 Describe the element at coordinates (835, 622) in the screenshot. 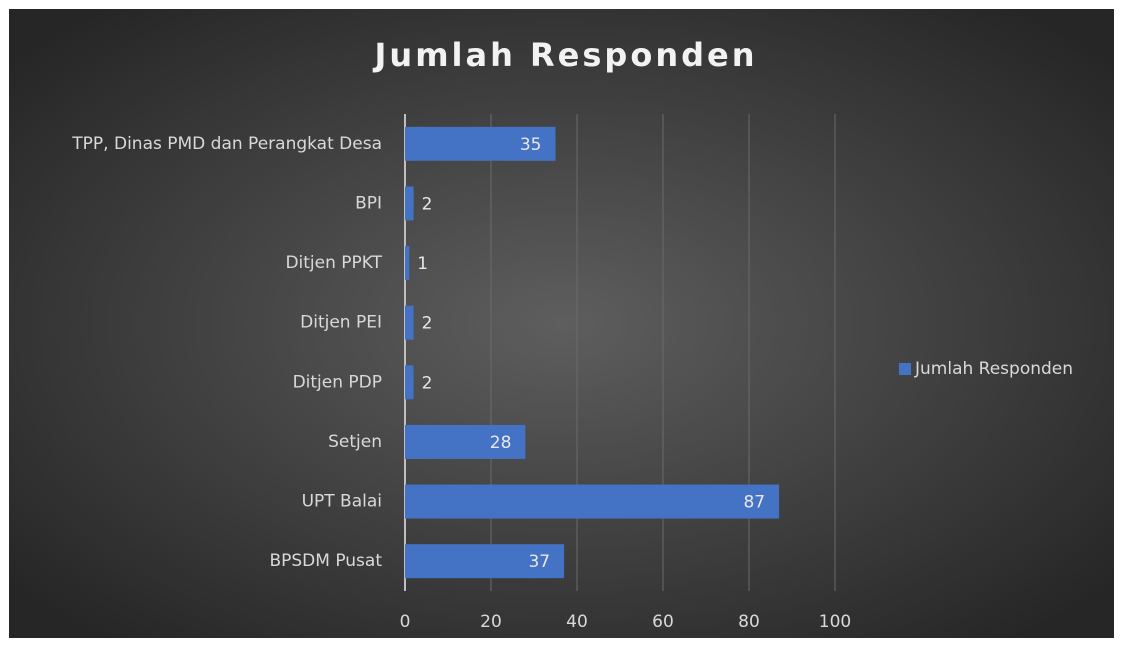

I see `x-tick-label: 100` at that location.